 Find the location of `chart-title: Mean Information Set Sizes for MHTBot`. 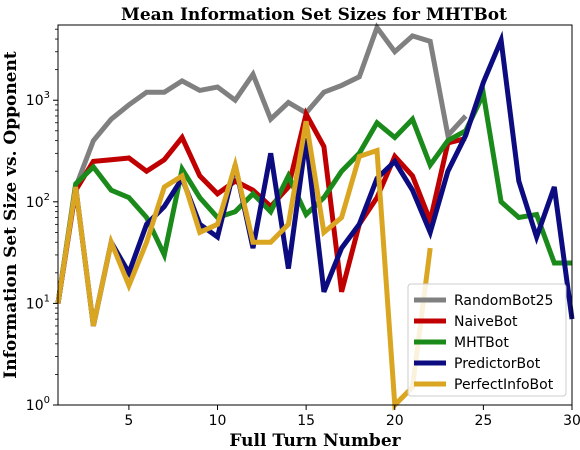

chart-title: Mean Information Set Sizes for MHTBot is located at coordinates (314, 15).